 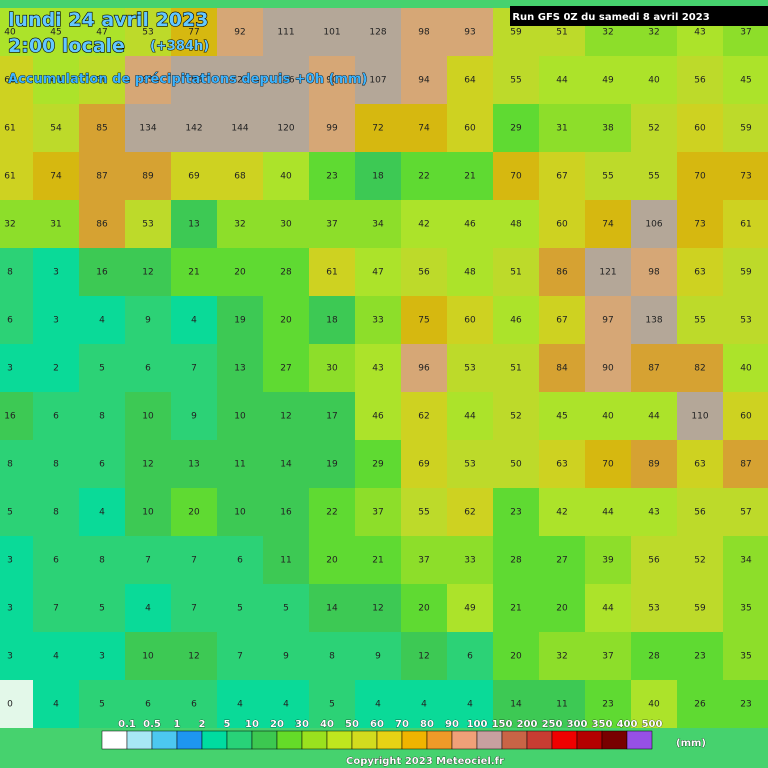 What do you see at coordinates (102, 705) in the screenshot?
I see `precip-value: 5` at bounding box center [102, 705].